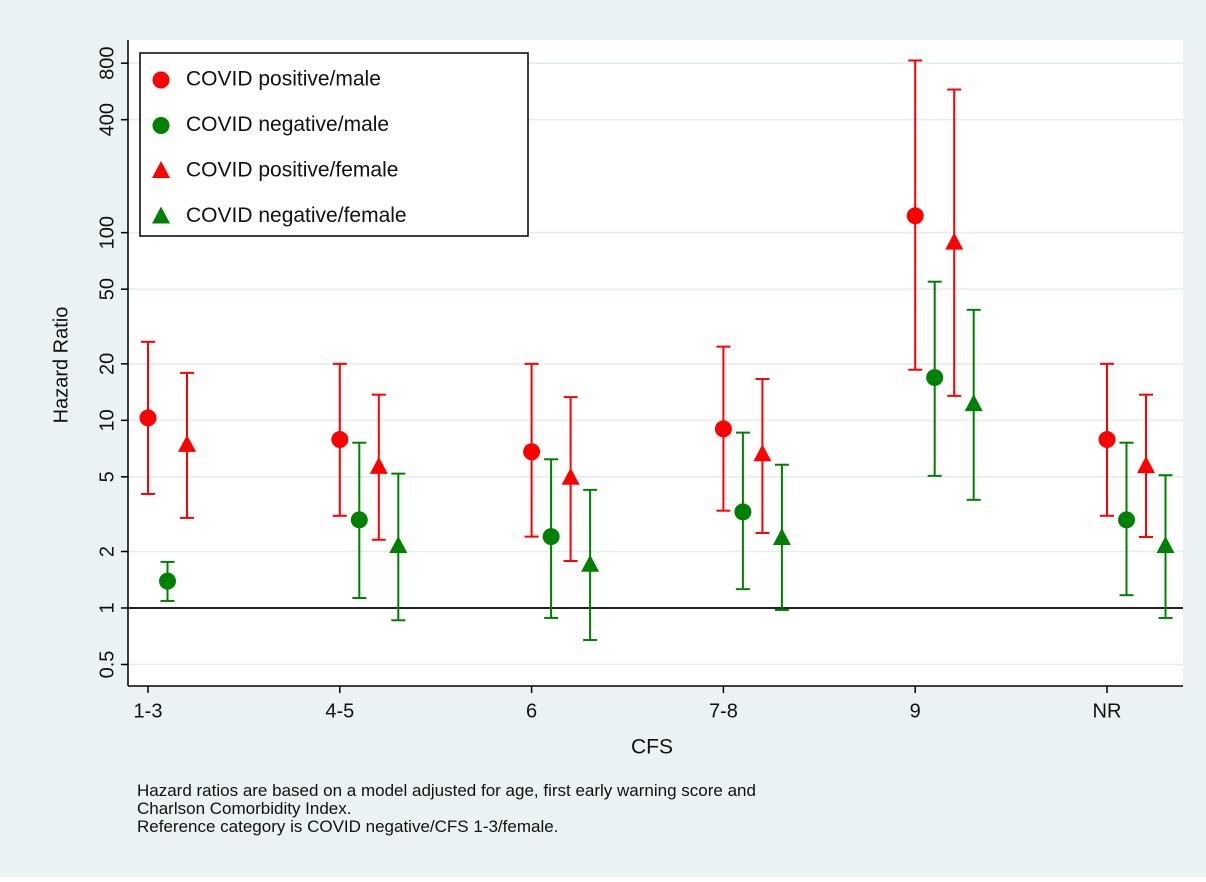 The width and height of the screenshot is (1206, 882). Describe the element at coordinates (107, 420) in the screenshot. I see `y-tick-label: 10` at that location.